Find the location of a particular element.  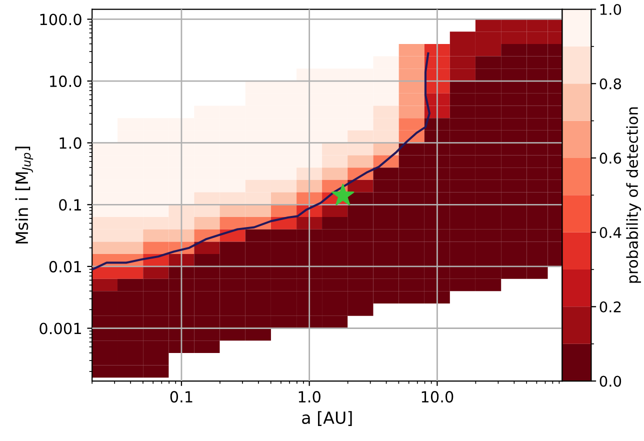

color-bar-label: 0.2 is located at coordinates (610, 306).